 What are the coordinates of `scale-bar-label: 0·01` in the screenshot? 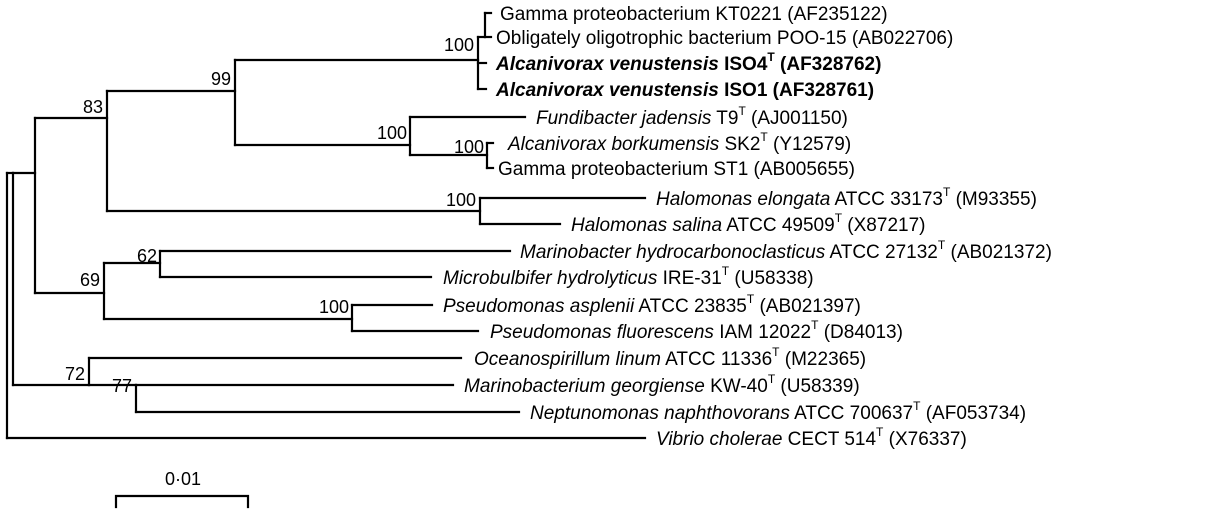 It's located at (183, 479).